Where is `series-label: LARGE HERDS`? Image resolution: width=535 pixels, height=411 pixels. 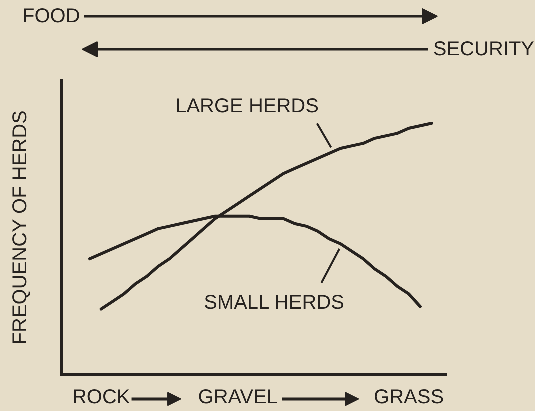
series-label: LARGE HERDS is located at coordinates (247, 107).